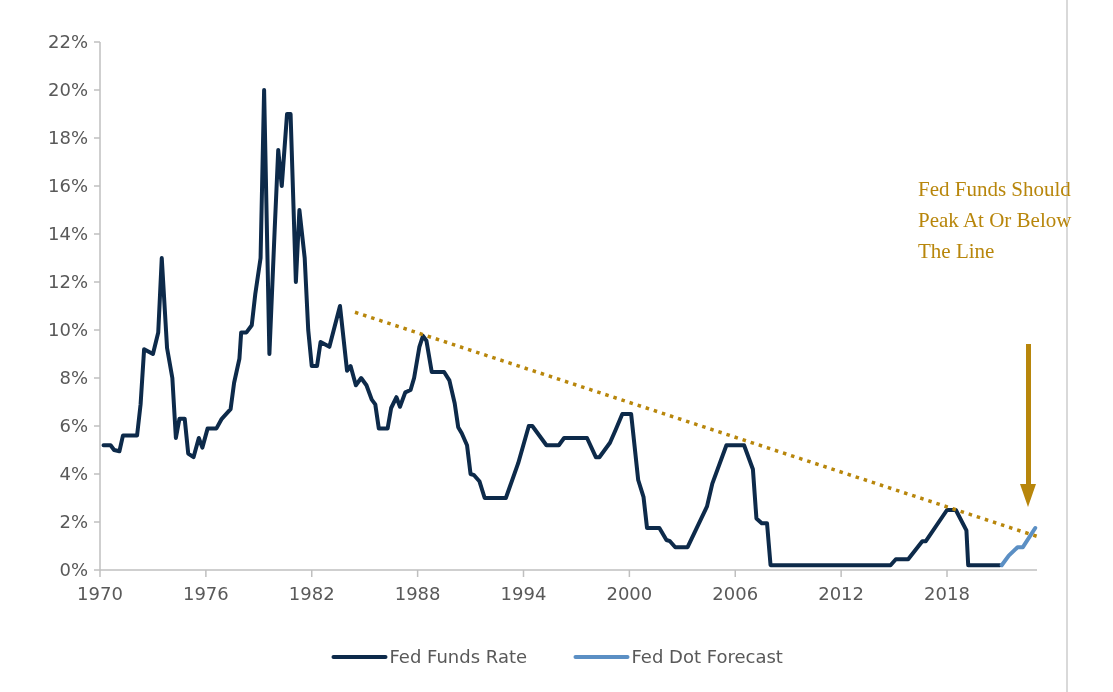  What do you see at coordinates (947, 593) in the screenshot?
I see `x-tick-label: 2018` at bounding box center [947, 593].